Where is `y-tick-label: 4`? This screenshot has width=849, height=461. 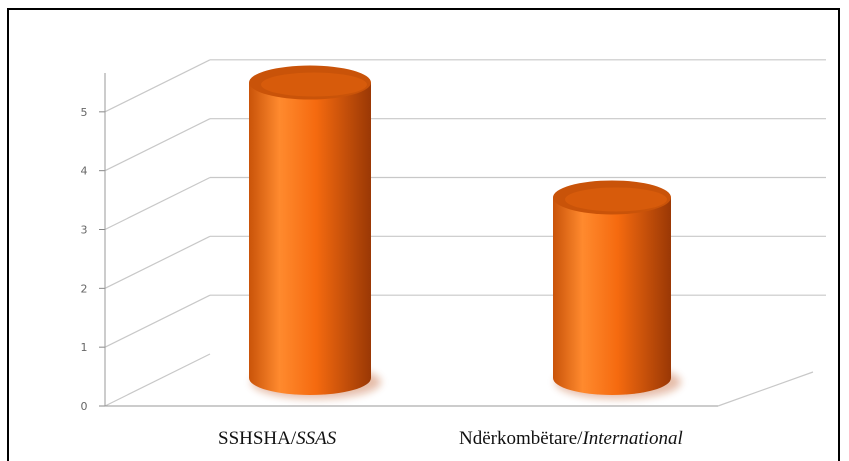
y-tick-label: 4 is located at coordinates (84, 171).